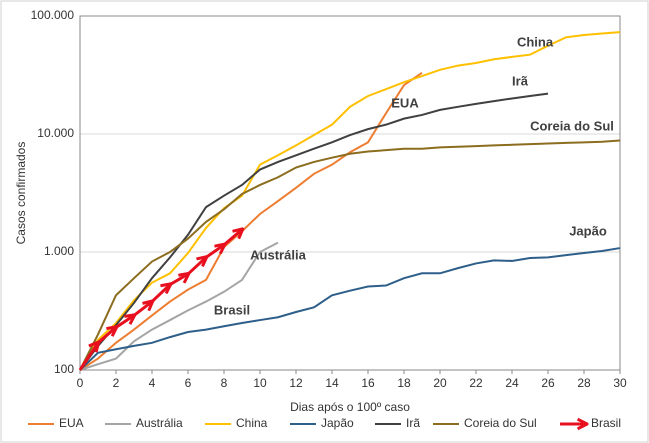  I want to click on x-tick-label: 30, so click(620, 383).